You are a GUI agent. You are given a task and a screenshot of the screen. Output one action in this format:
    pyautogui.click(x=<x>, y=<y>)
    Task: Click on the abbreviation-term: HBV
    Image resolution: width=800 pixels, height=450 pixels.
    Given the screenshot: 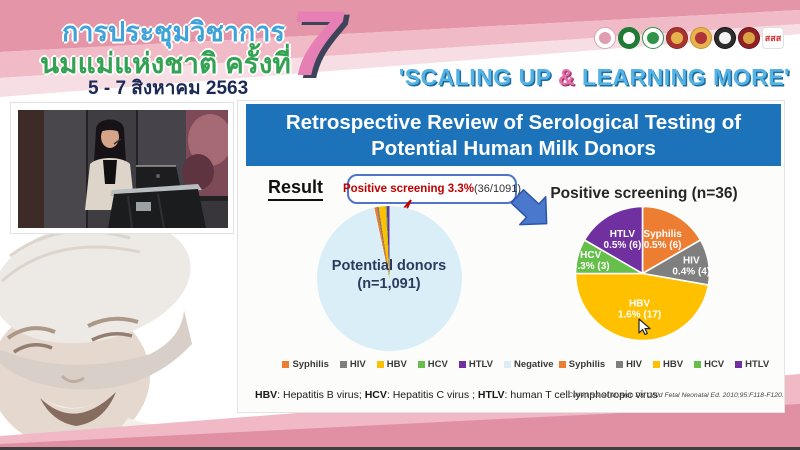 What is the action you would take?
    pyautogui.click(x=266, y=395)
    